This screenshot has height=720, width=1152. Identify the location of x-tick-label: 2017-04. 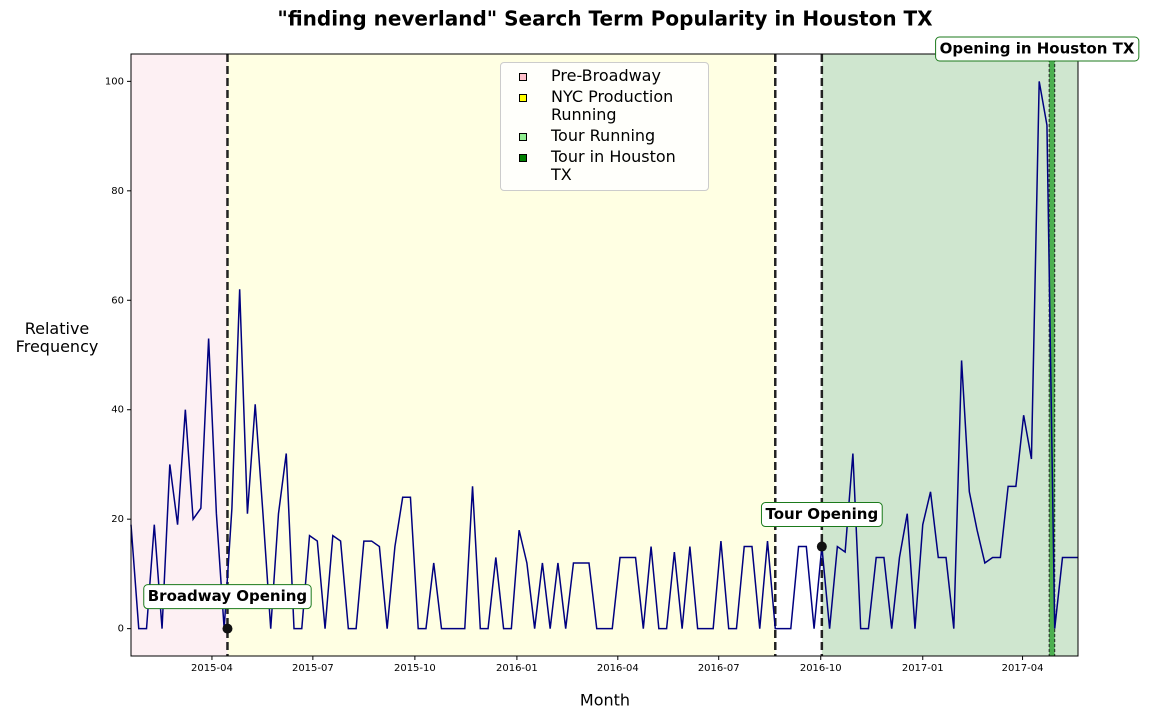
(1023, 668).